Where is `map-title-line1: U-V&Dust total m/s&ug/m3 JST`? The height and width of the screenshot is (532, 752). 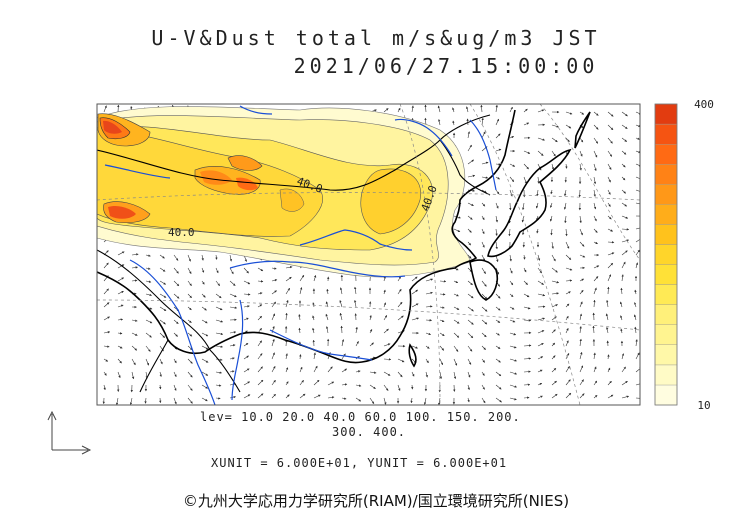
map-title-line1: U-V&Dust total m/s&ug/m3 JST is located at coordinates (376, 38).